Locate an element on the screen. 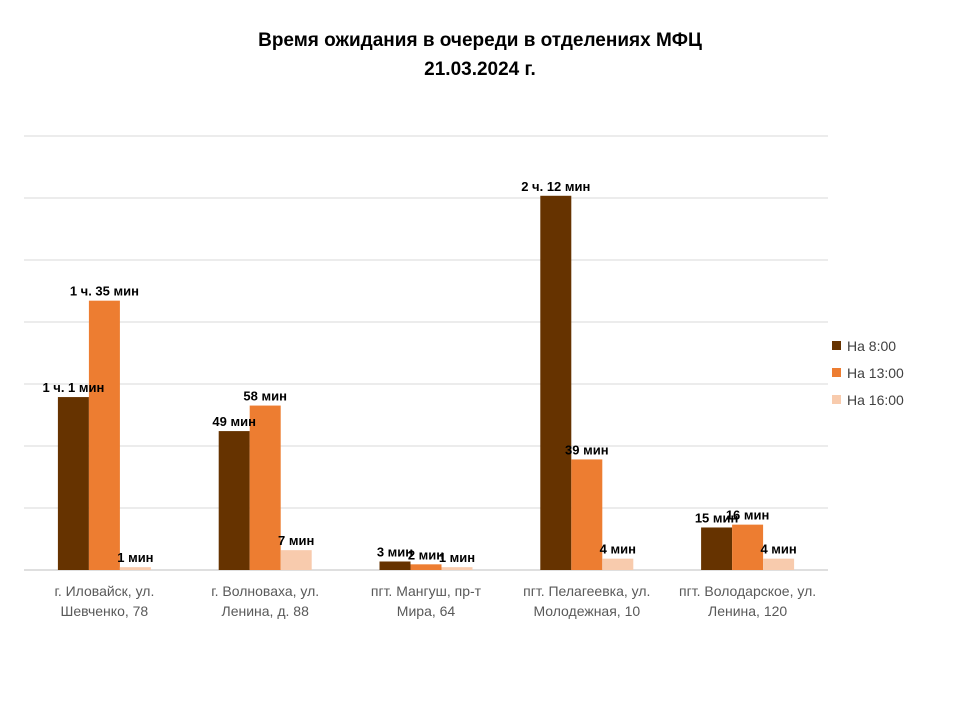  category-label-line: пгт. Мангуш, пр-т is located at coordinates (426, 591).